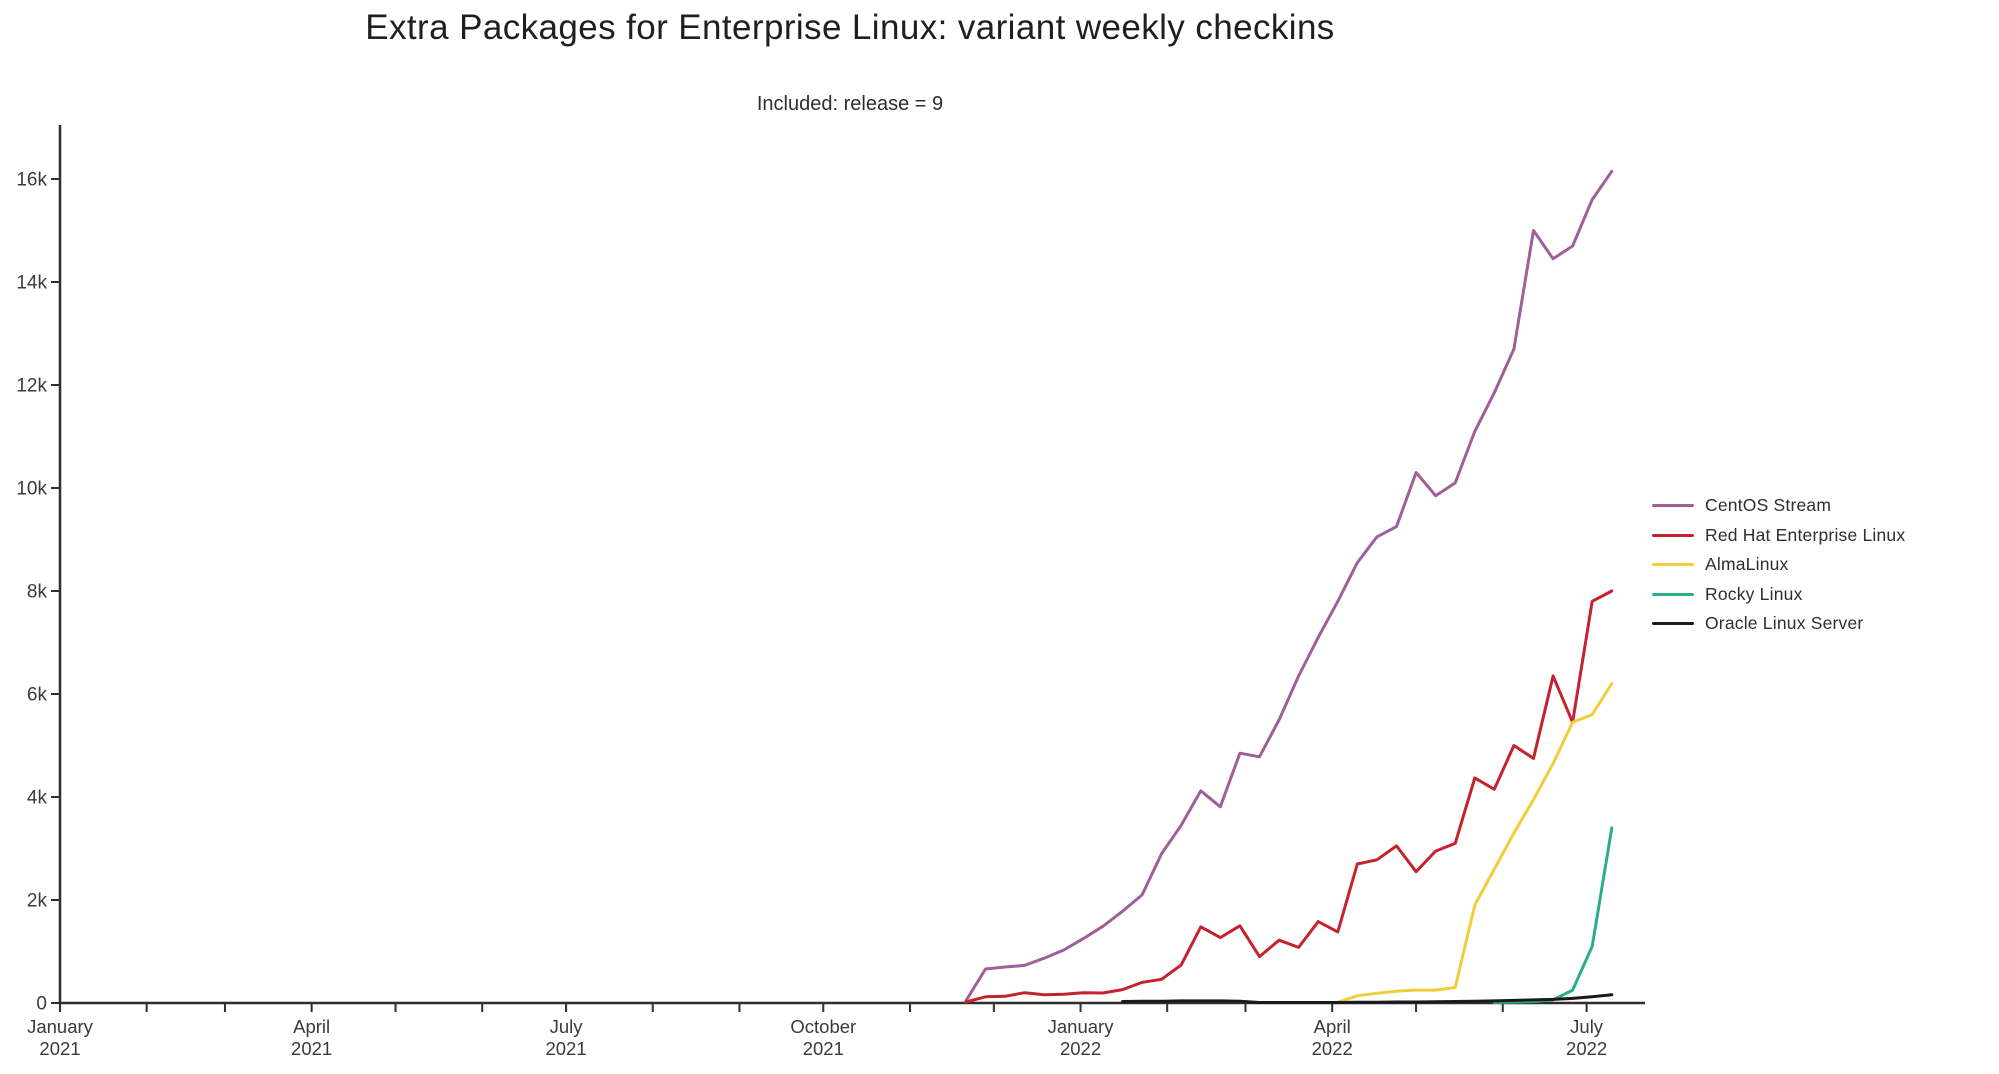 The width and height of the screenshot is (1999, 1074). Describe the element at coordinates (1332, 1037) in the screenshot. I see `x-tick-label: April 2022` at that location.